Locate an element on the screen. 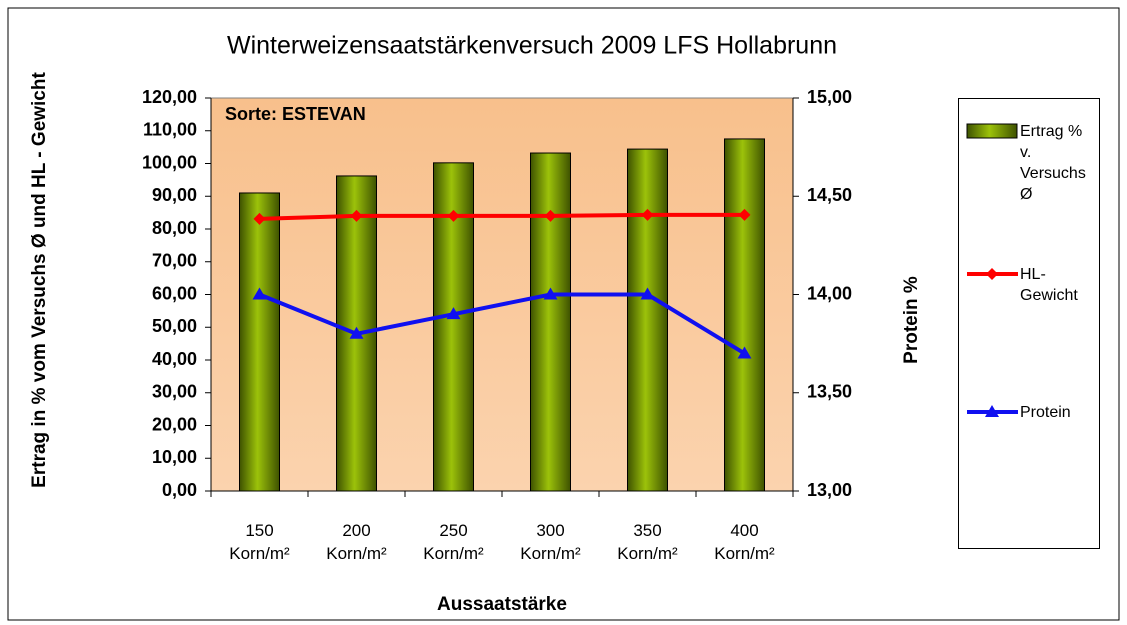 The height and width of the screenshot is (625, 1127). y-tick-label: 50,00 is located at coordinates (174, 326).